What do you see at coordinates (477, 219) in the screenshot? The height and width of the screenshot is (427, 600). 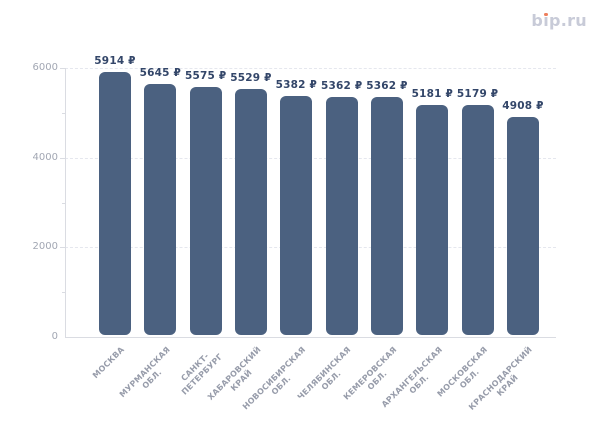 I see `bar-МОСКОВСКАЯ ОБЛ.` at bounding box center [477, 219].